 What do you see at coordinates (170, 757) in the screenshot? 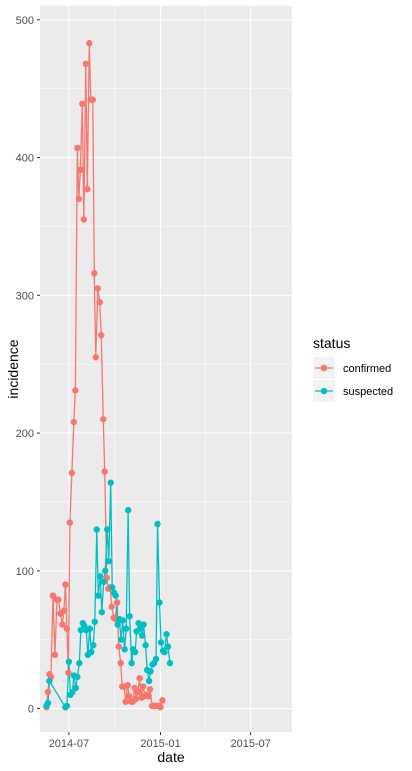
I see `x-axis-title: date` at bounding box center [170, 757].